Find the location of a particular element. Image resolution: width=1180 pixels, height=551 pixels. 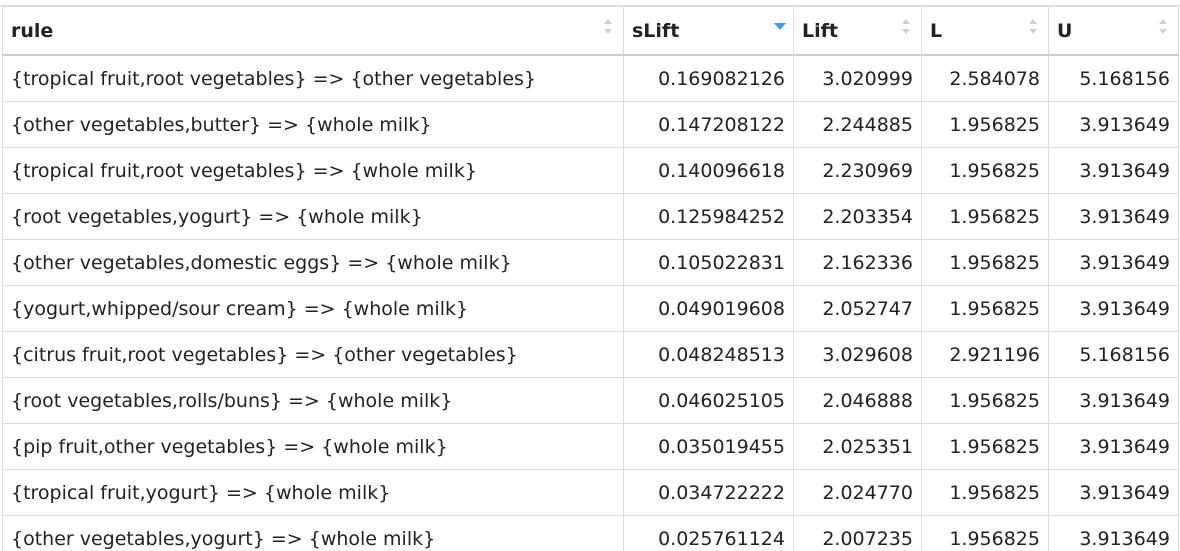

cell-l: 2.584078 is located at coordinates (985, 78).